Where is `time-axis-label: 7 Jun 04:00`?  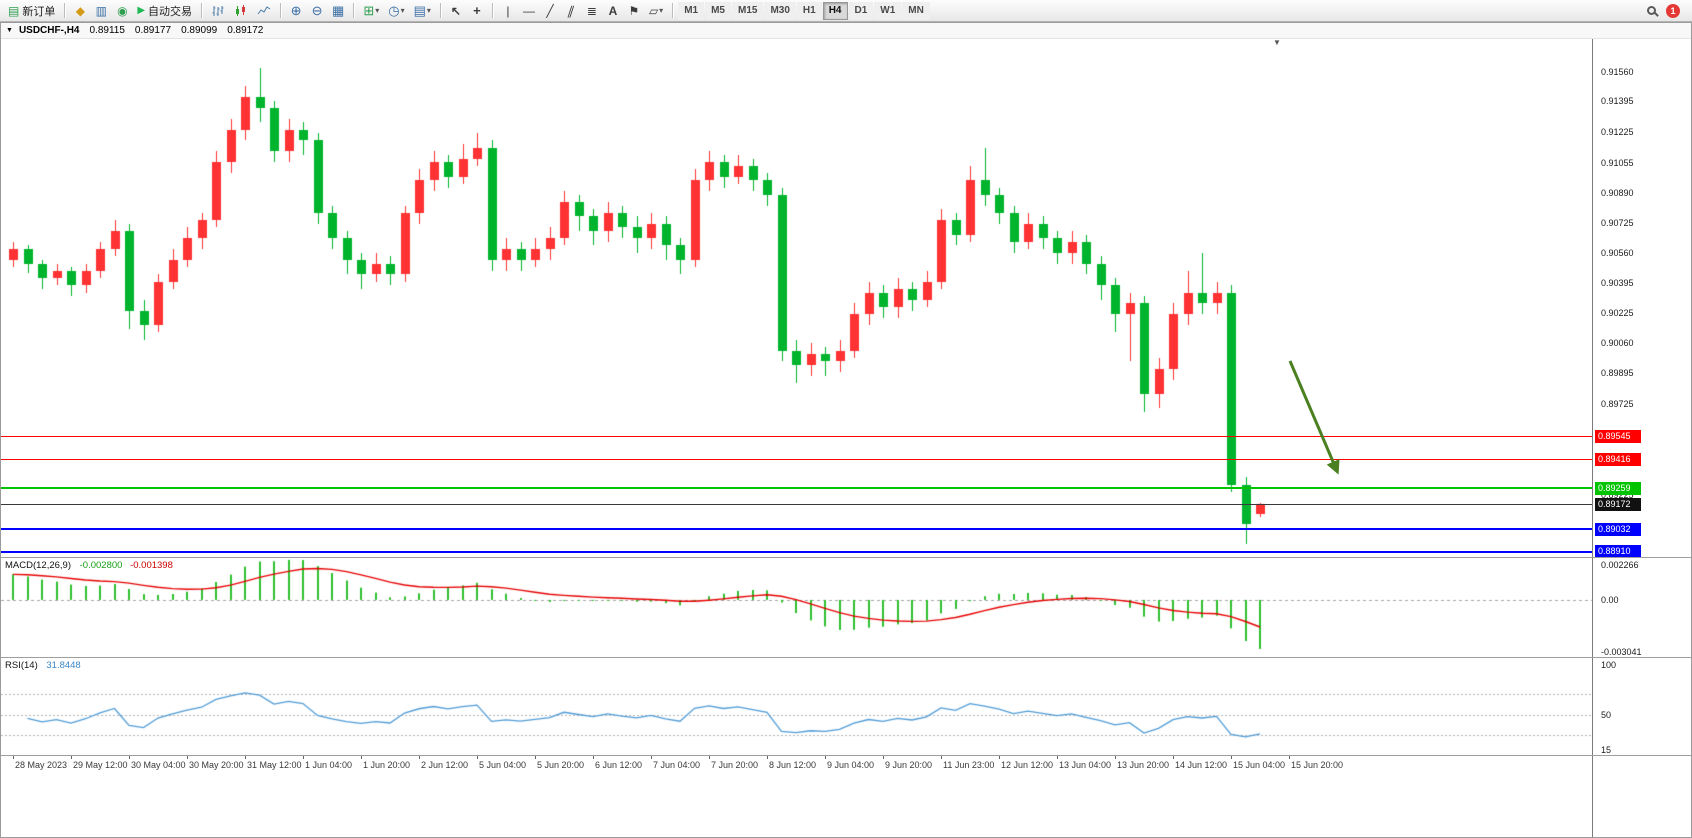
time-axis-label: 7 Jun 04:00 is located at coordinates (677, 765).